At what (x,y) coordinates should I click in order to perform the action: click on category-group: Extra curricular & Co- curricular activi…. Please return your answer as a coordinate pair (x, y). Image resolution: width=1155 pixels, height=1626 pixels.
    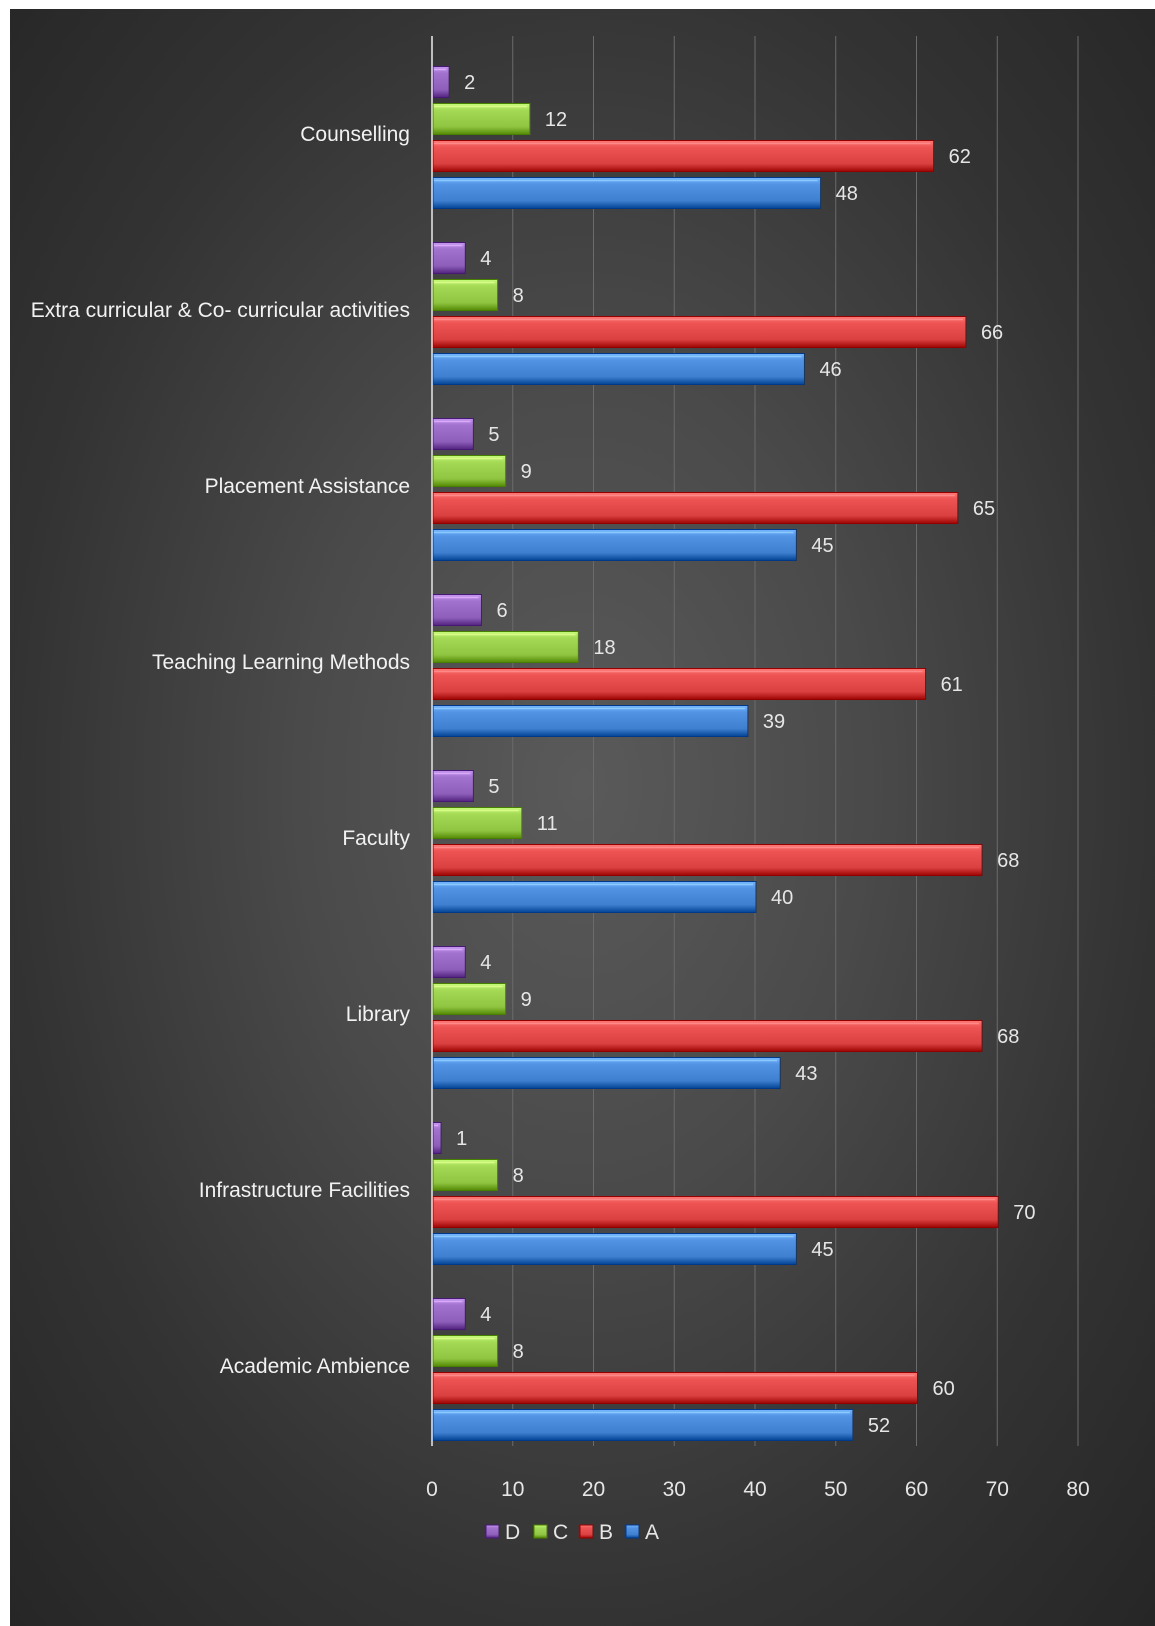
    Looking at the image, I should click on (517, 313).